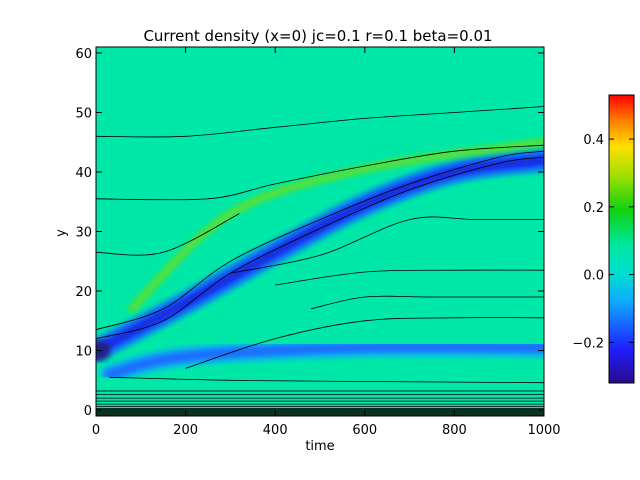 The width and height of the screenshot is (640, 480). Describe the element at coordinates (588, 343) in the screenshot. I see `colorbar-tick-label: −0.2` at that location.